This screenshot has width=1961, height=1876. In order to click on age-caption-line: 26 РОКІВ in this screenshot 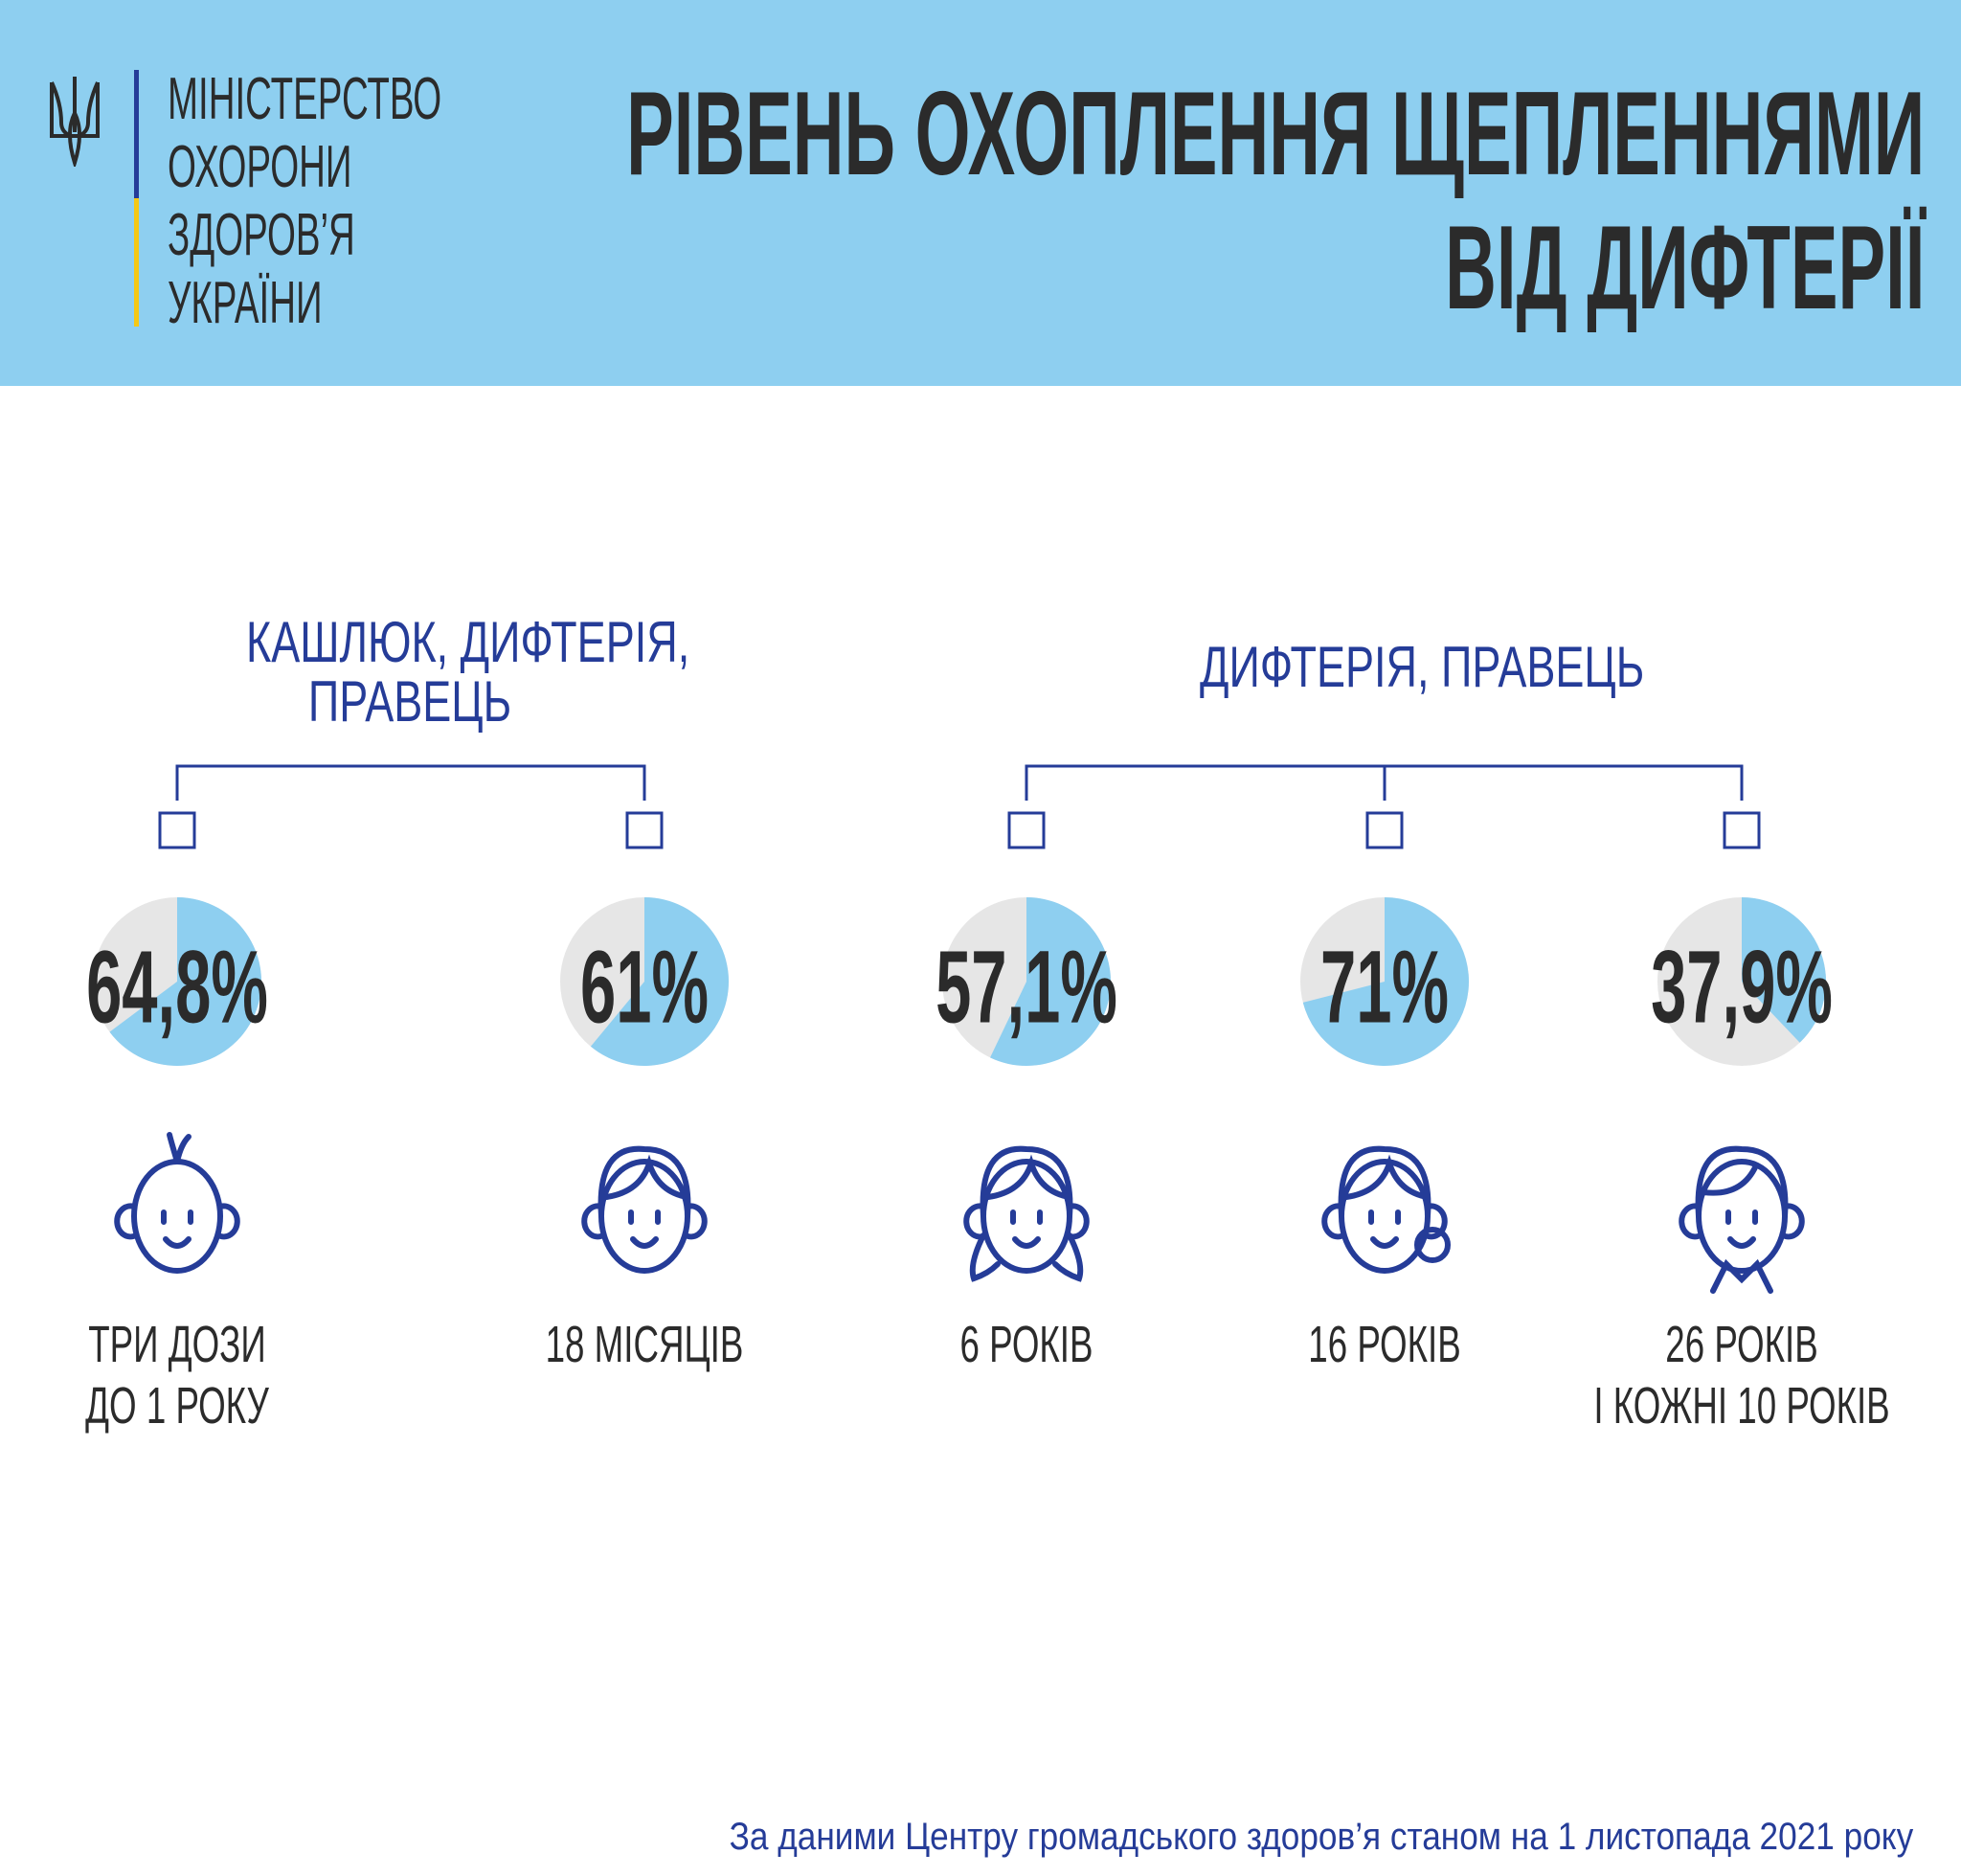, I will do `click(1742, 1345)`.